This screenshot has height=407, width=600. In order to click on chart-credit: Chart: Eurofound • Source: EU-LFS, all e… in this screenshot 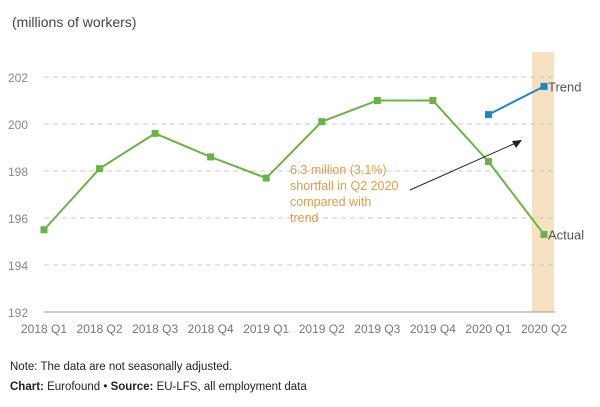, I will do `click(158, 387)`.